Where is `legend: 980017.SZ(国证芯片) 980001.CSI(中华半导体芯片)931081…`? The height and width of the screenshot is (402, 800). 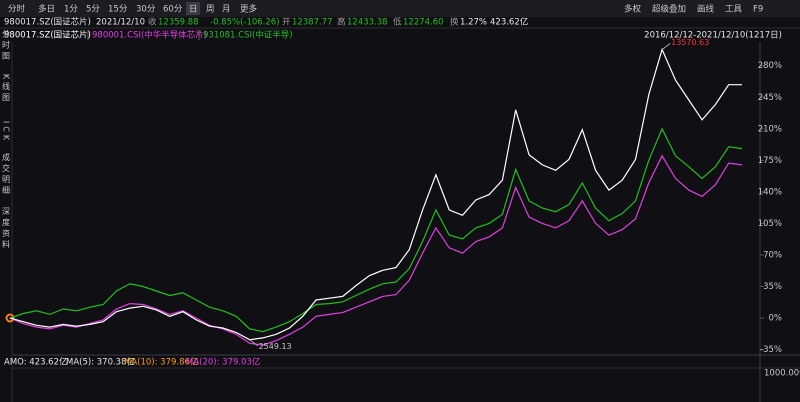
legend: 980017.SZ(国证芯片) 980001.CSI(中华半导体芯片)931081… is located at coordinates (148, 35).